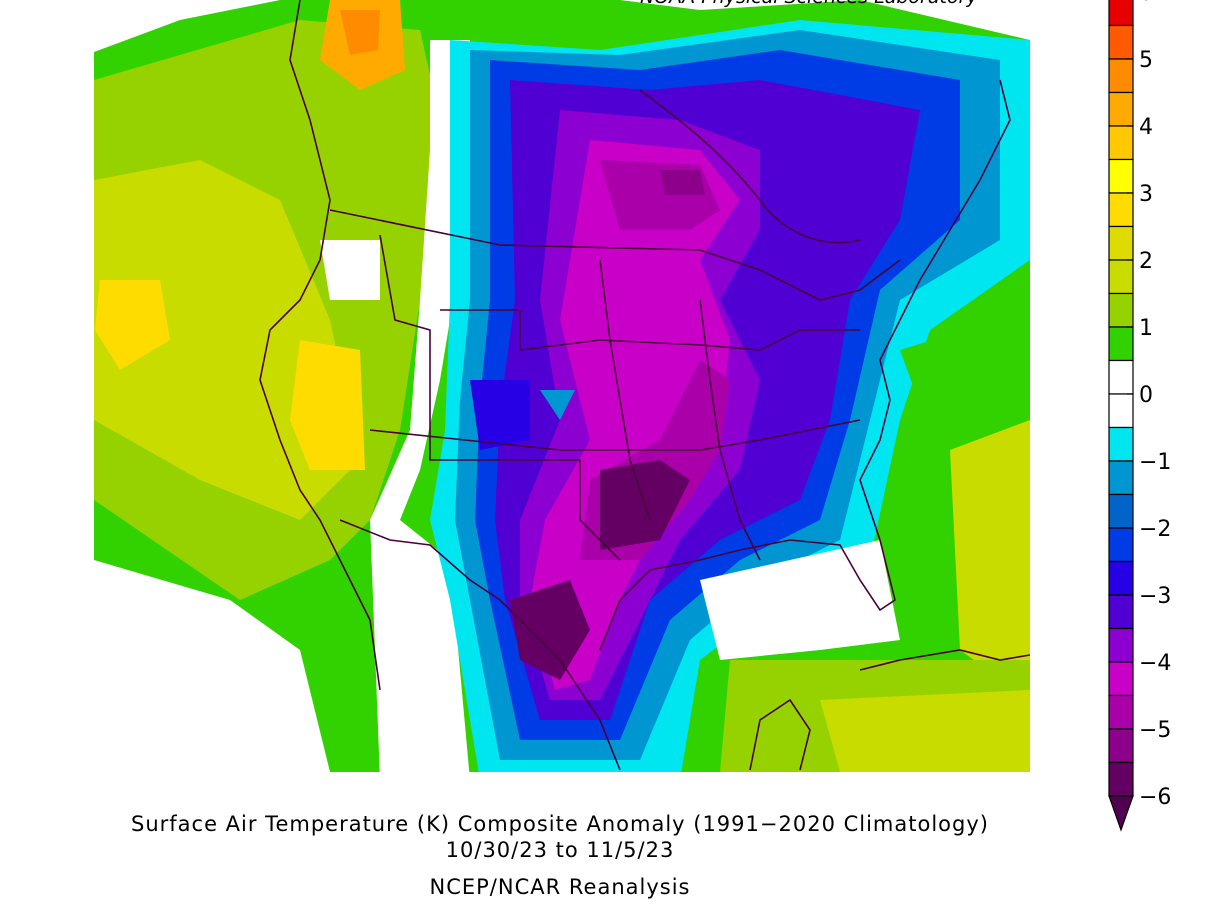 The height and width of the screenshot is (922, 1205). I want to click on state-borders-south, so click(615, 435).